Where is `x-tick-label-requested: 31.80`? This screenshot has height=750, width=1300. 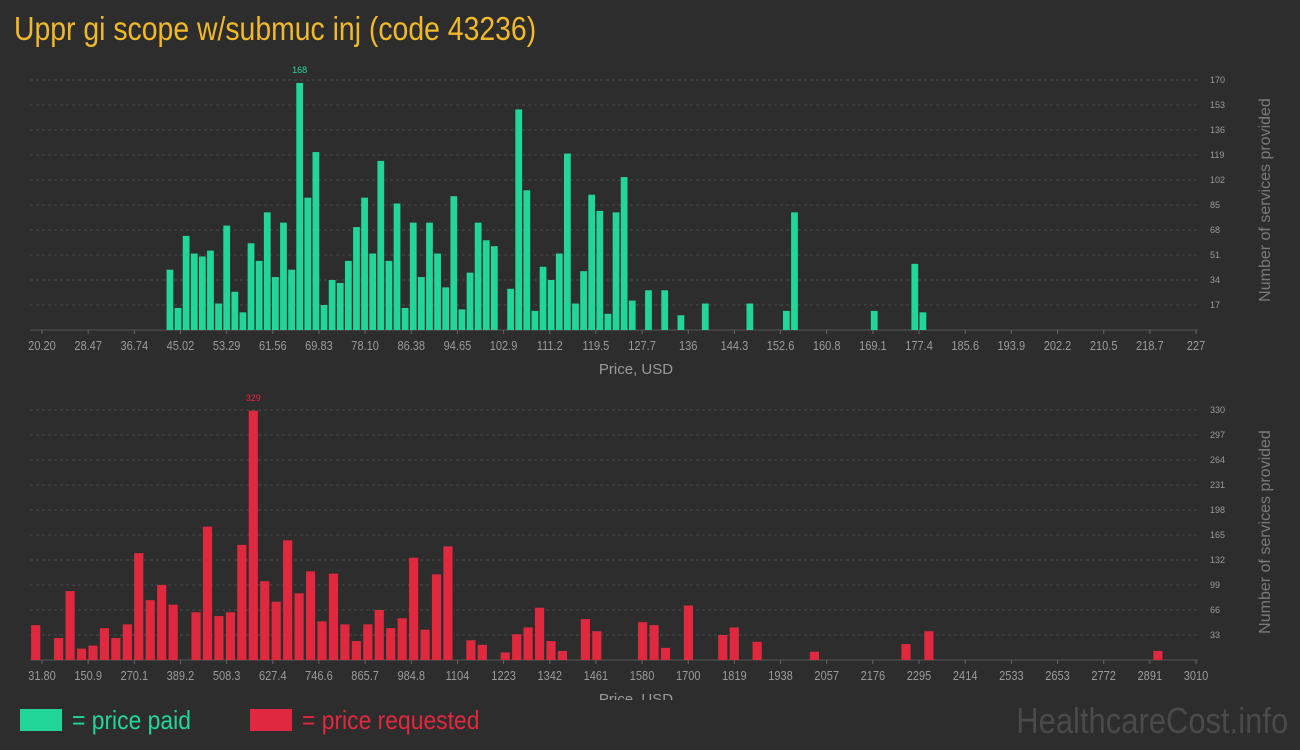
x-tick-label-requested: 31.80 is located at coordinates (42, 675).